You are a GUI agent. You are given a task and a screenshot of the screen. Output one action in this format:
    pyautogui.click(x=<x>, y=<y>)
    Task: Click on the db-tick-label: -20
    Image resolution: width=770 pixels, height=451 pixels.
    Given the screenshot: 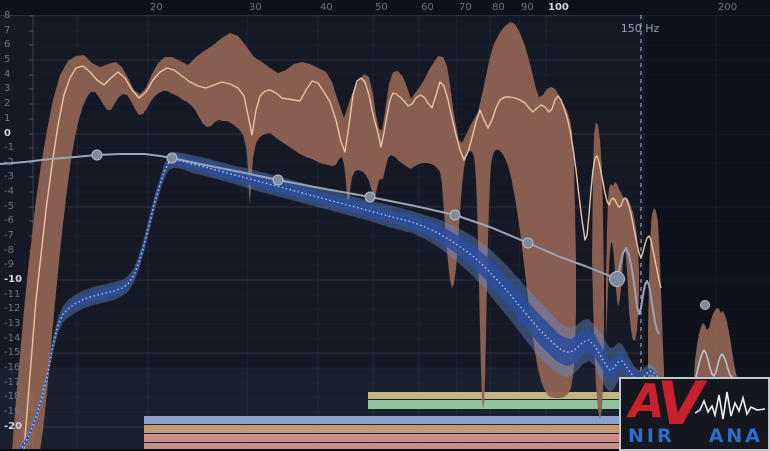 What is the action you would take?
    pyautogui.click(x=13, y=426)
    